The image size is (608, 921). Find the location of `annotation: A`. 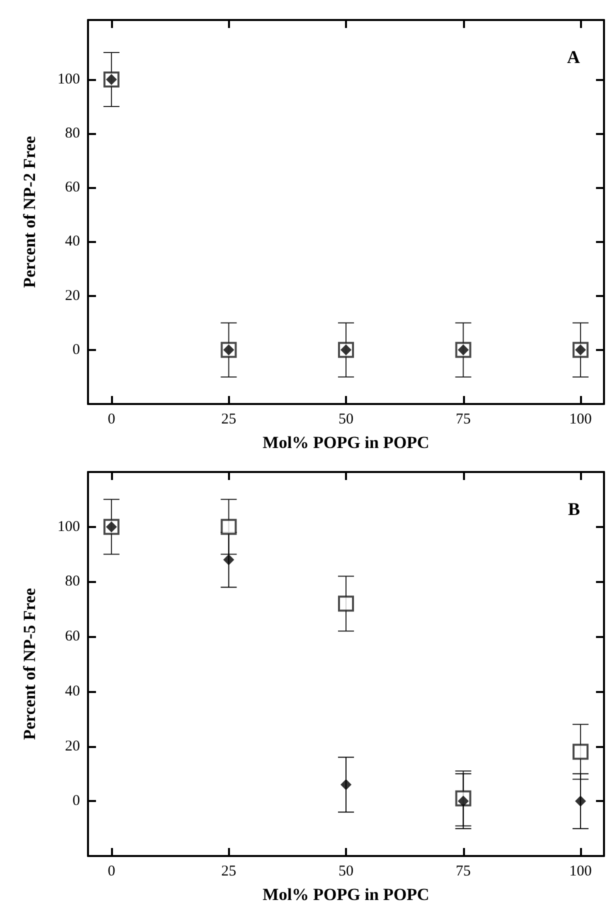

annotation: A is located at coordinates (573, 57).